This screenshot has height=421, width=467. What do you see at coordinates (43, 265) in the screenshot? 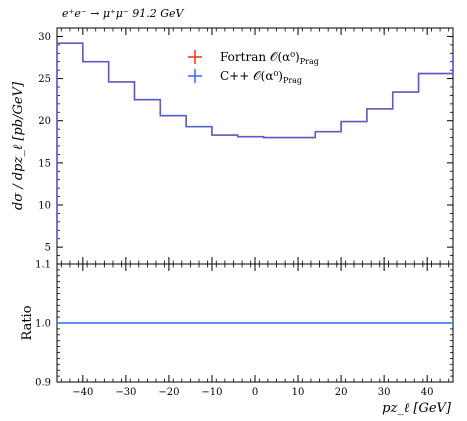
I see `ratio-y-tick-label: 1.1` at bounding box center [43, 265].